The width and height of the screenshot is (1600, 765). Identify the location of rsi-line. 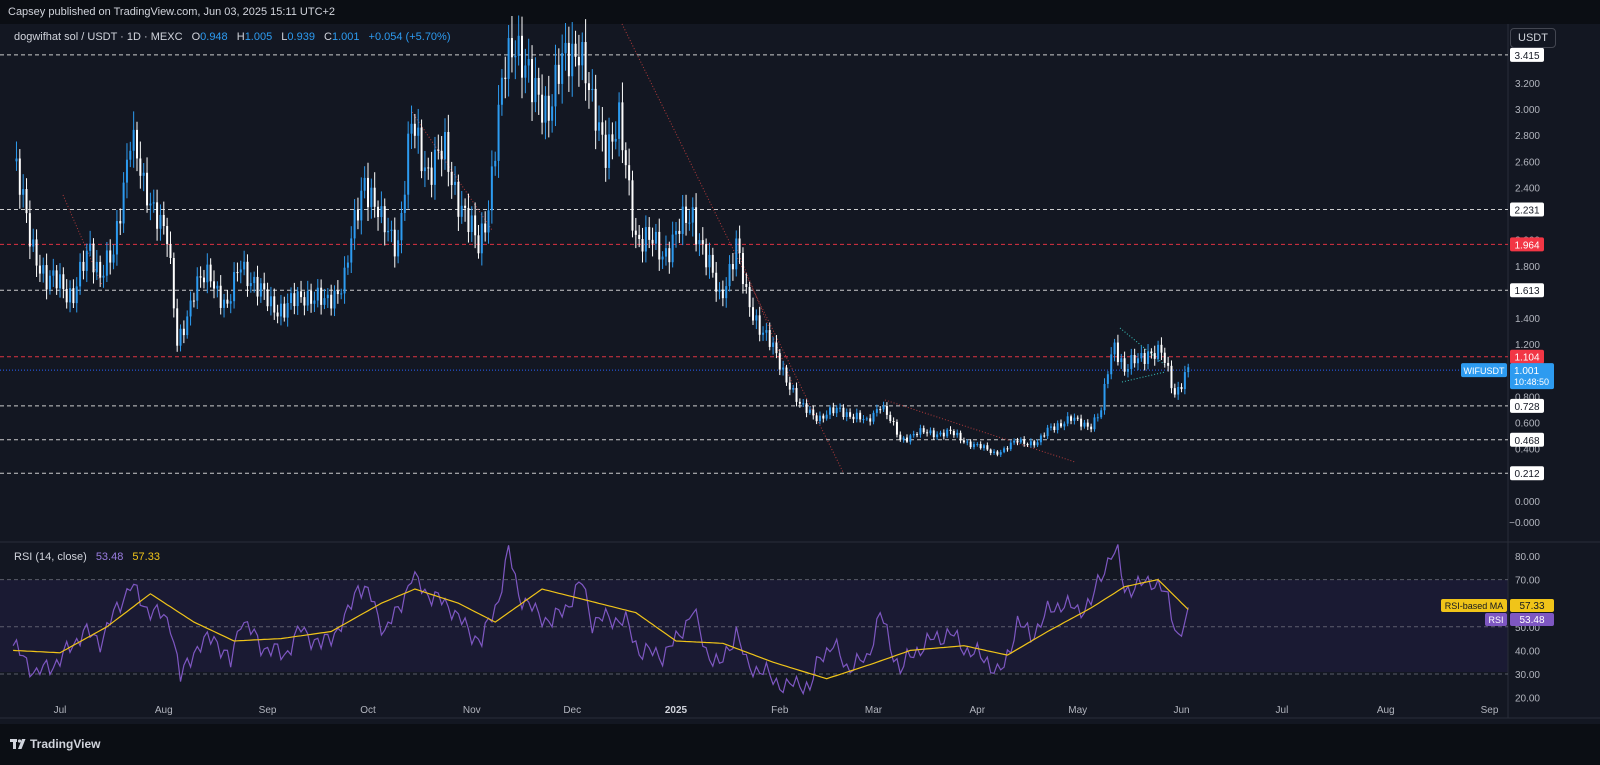
(600, 620).